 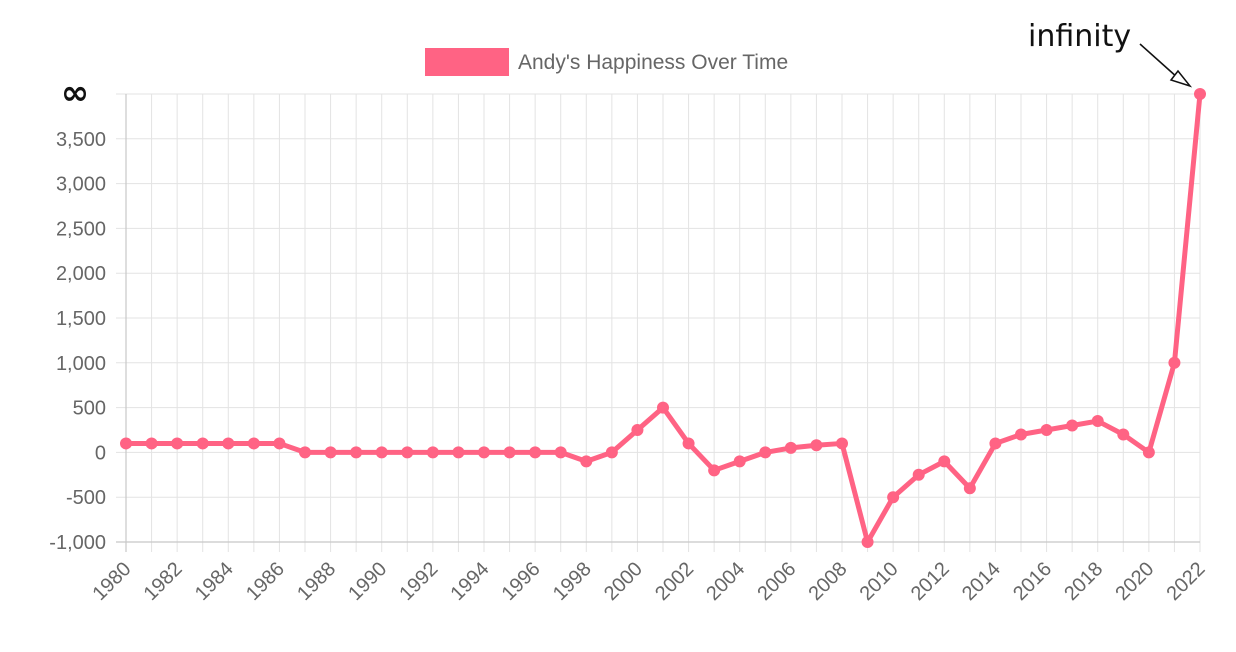 I want to click on y-tick-label: -1,000, so click(x=77, y=543).